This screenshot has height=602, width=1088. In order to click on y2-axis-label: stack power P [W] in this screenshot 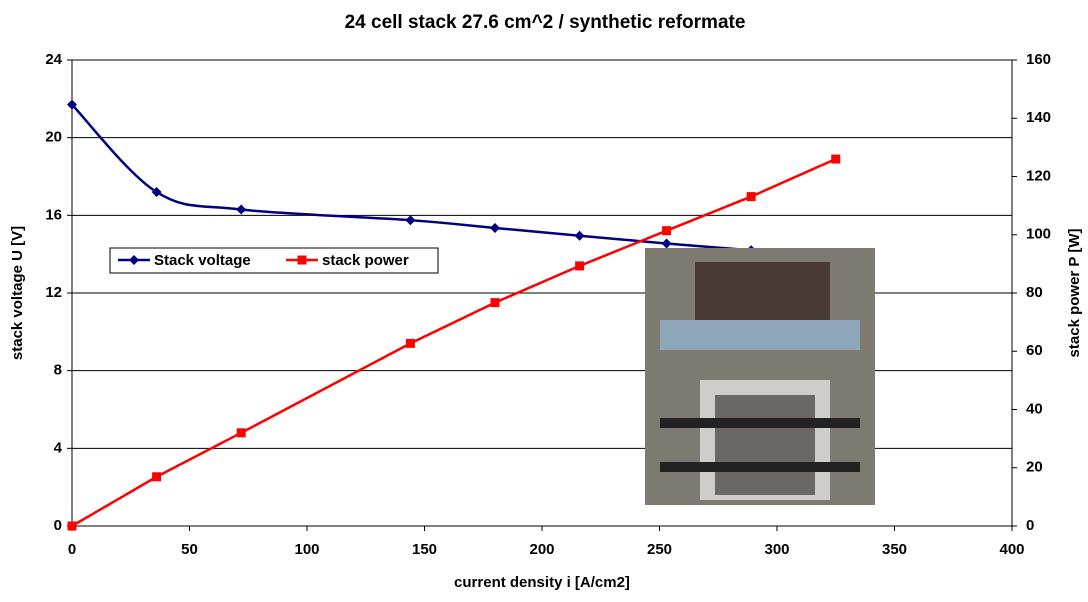, I will do `click(1074, 293)`.